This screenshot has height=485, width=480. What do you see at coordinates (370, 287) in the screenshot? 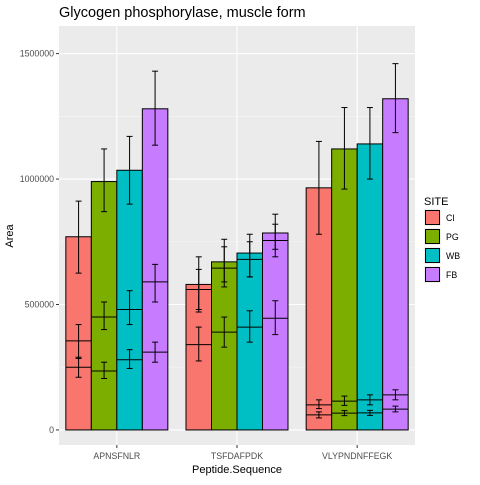
I see `bar-wb` at bounding box center [370, 287].